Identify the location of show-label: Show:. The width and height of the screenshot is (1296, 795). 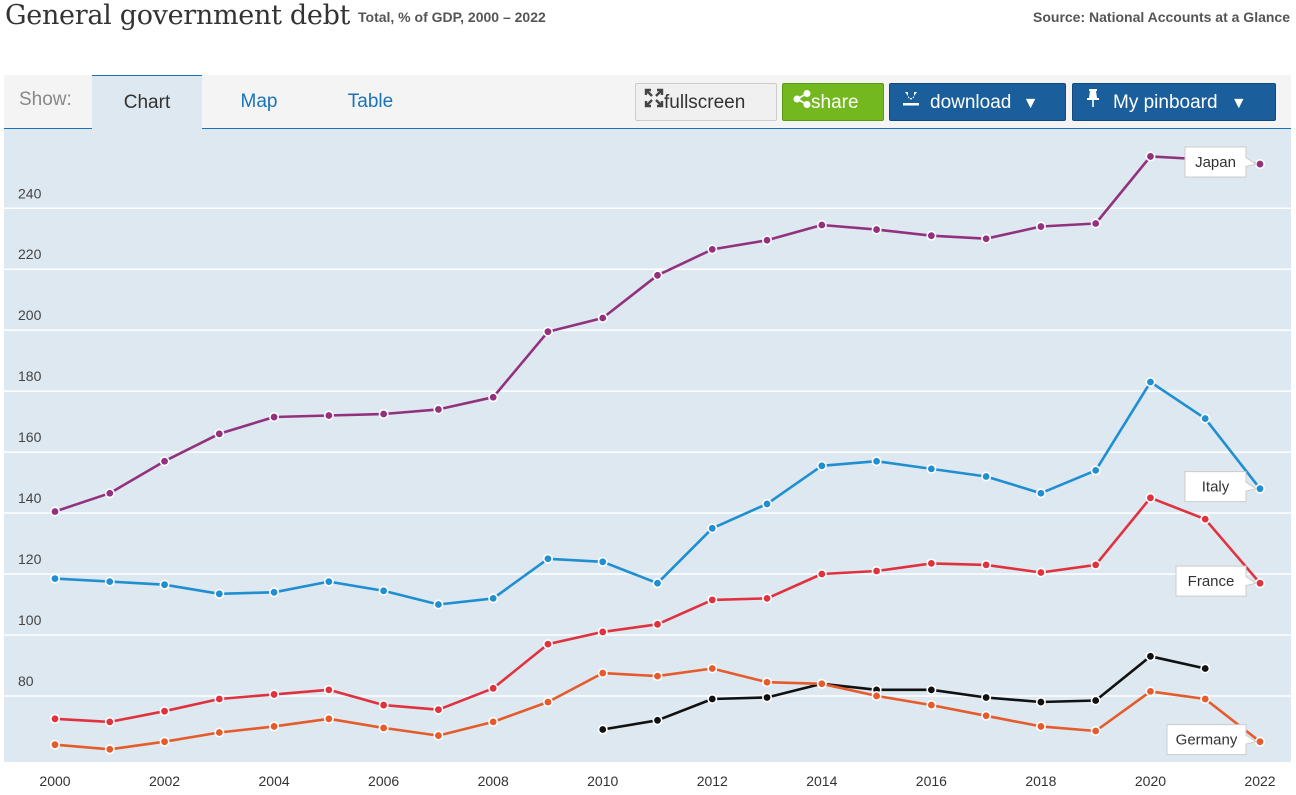
(45, 99).